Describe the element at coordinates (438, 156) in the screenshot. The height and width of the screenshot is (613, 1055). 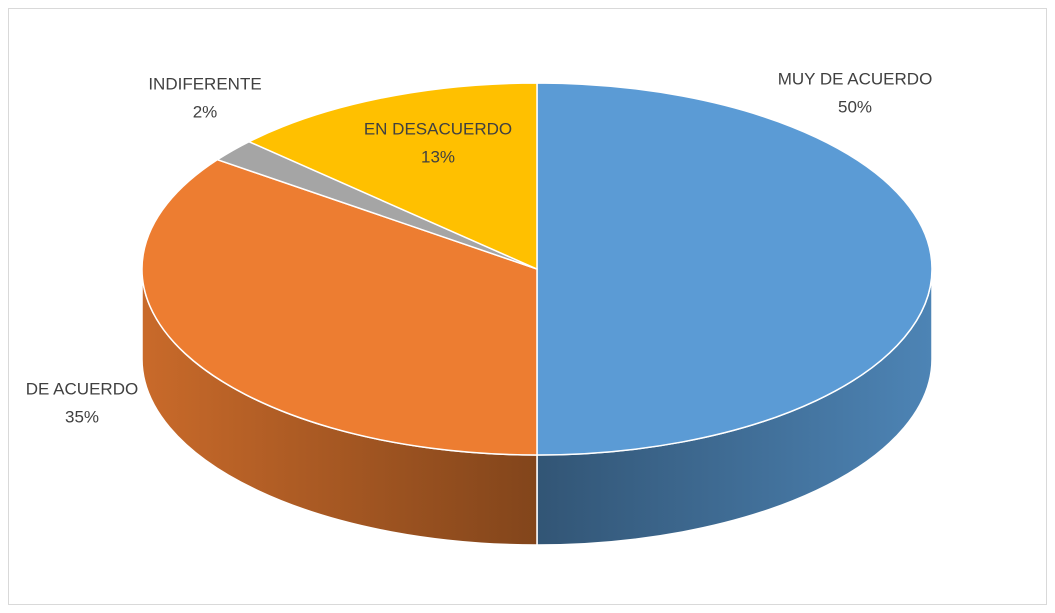
I see `data-label-value: 13%` at that location.